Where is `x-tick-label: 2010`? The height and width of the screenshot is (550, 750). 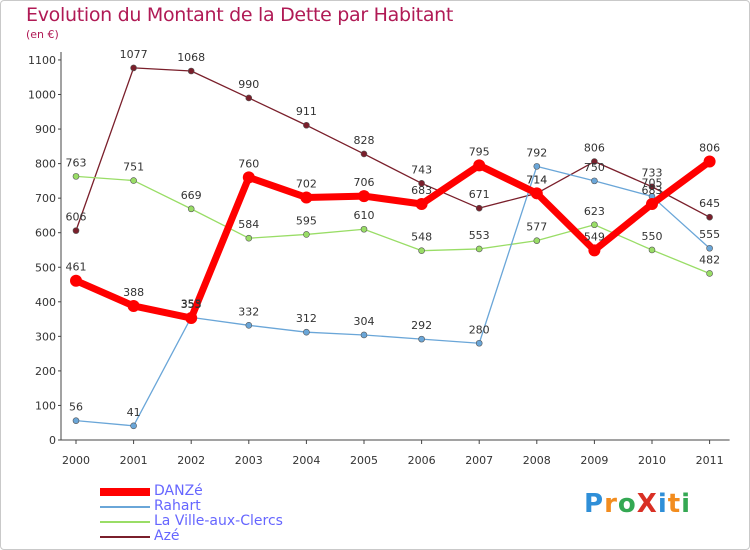
x-tick-label: 2010 is located at coordinates (652, 460).